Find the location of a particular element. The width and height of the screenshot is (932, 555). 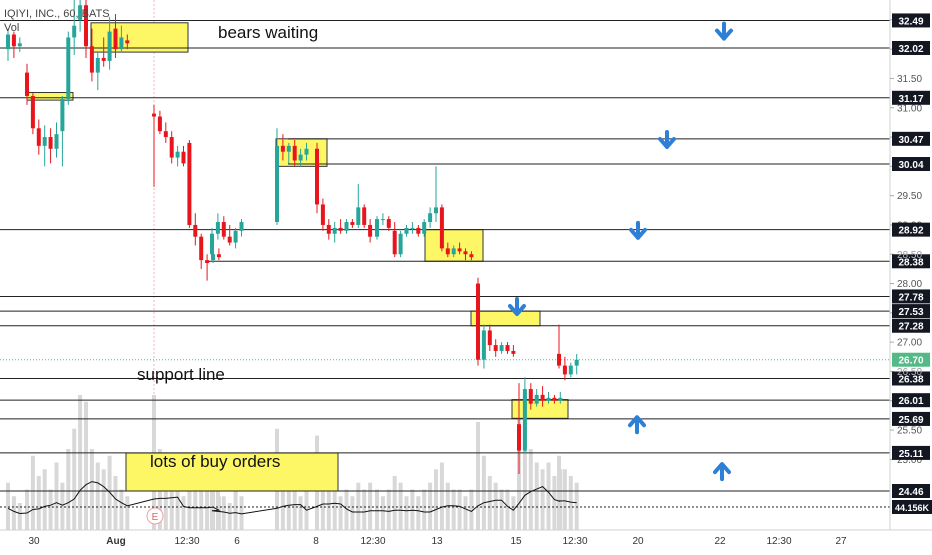

price-level-label: 27.78 is located at coordinates (910, 297).